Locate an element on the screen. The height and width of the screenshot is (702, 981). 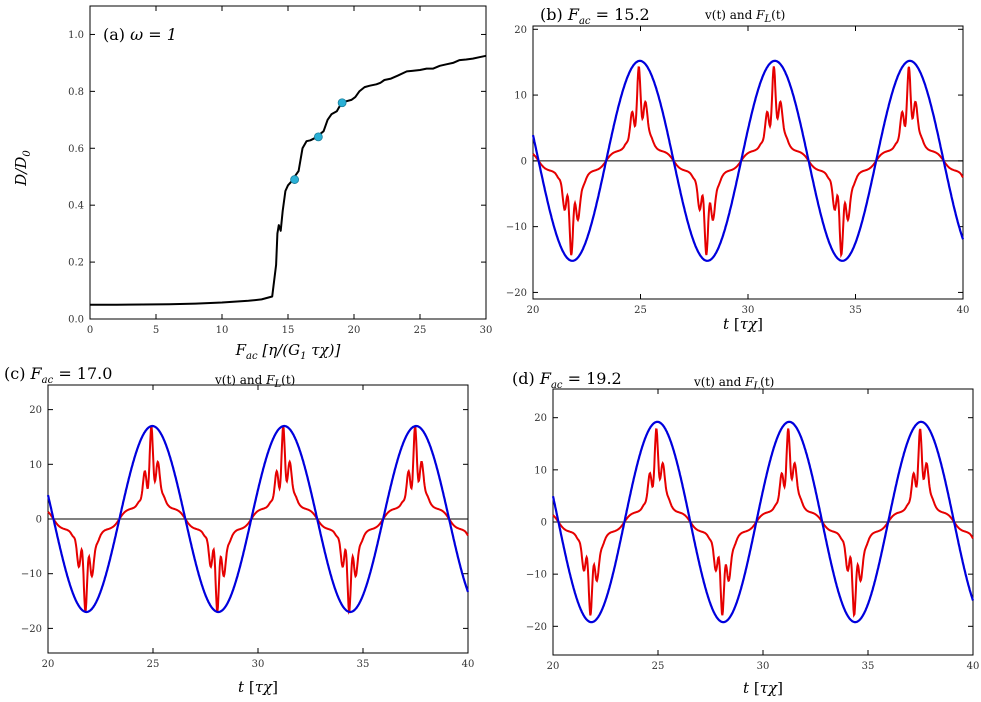
panel-c-label: (c) is located at coordinates (14, 373).